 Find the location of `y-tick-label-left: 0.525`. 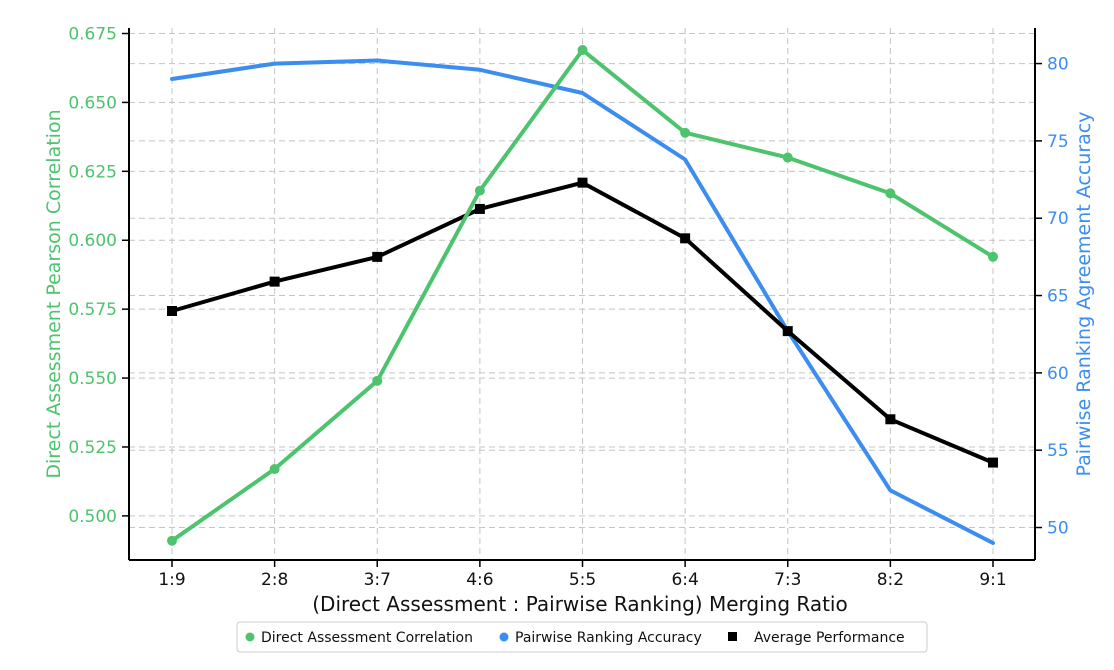

y-tick-label-left: 0.525 is located at coordinates (92, 448).